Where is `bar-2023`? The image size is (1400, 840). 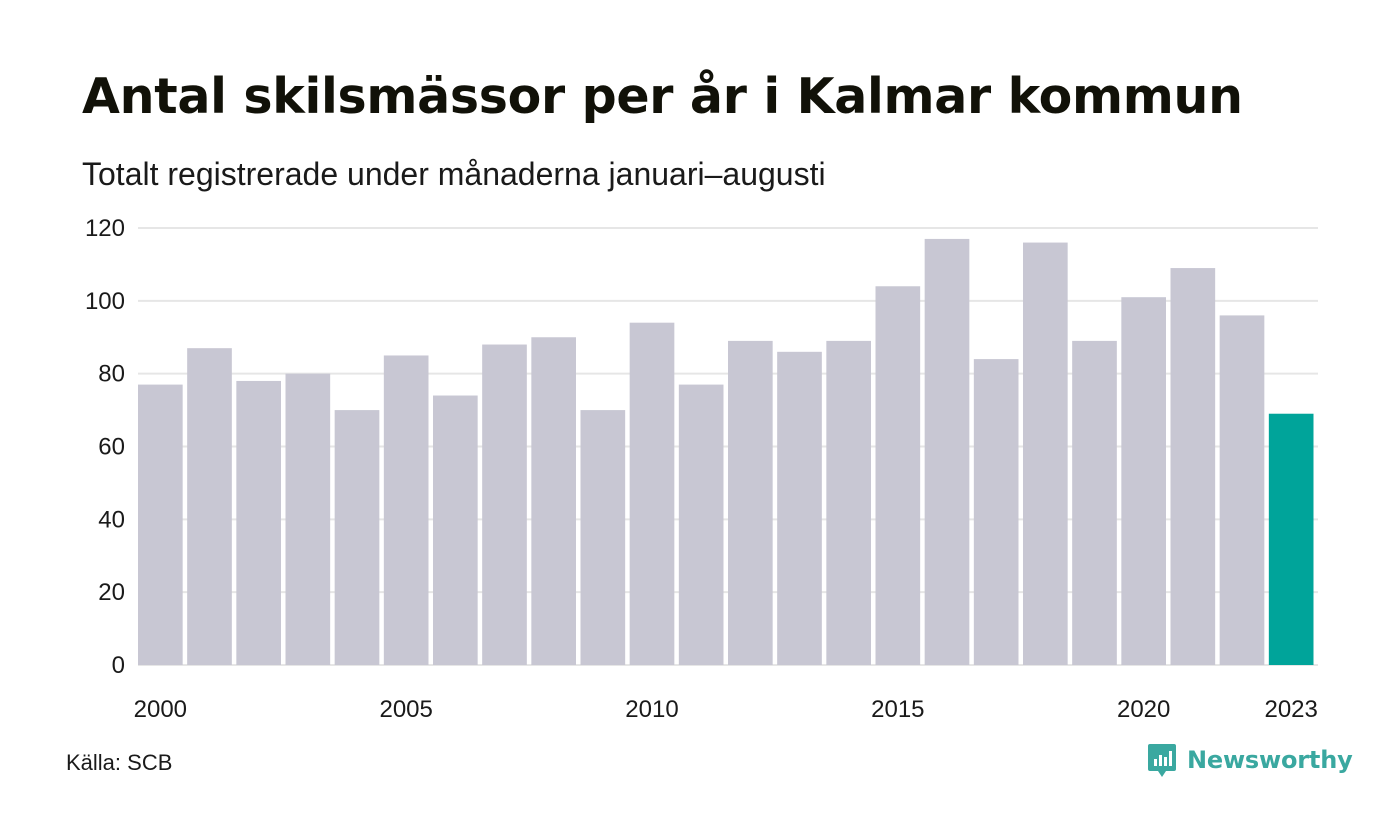 bar-2023 is located at coordinates (1291, 539).